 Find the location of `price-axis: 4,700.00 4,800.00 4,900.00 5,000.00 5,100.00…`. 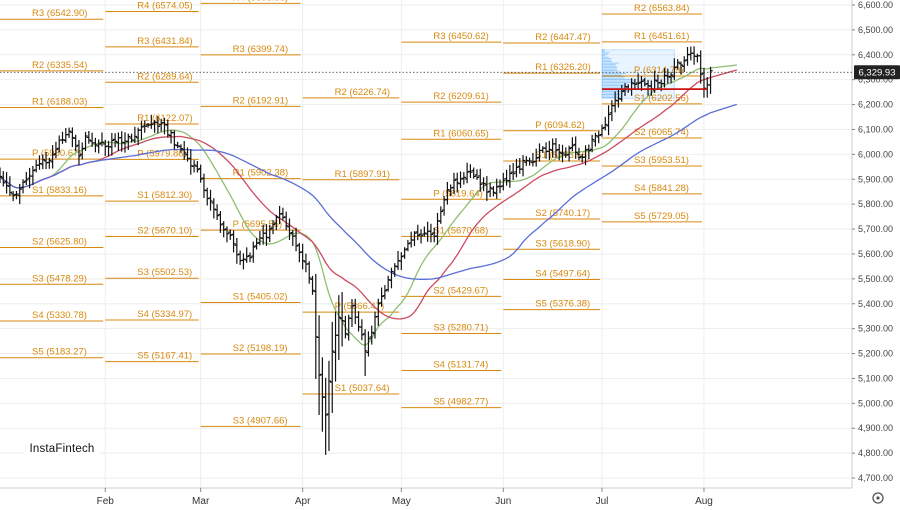

price-axis: 4,700.00 4,800.00 4,900.00 5,000.00 5,100.00… is located at coordinates (875, 255).